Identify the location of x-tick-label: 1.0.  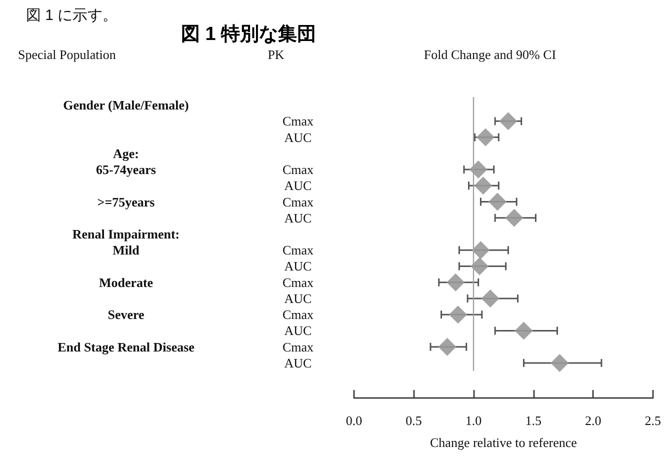
(473, 420).